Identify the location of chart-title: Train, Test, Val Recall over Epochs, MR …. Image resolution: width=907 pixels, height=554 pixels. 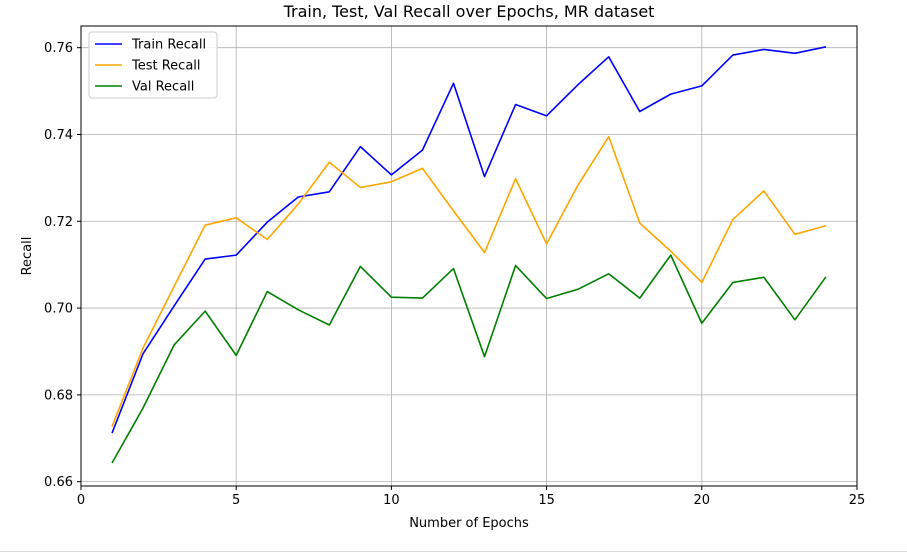
(469, 11).